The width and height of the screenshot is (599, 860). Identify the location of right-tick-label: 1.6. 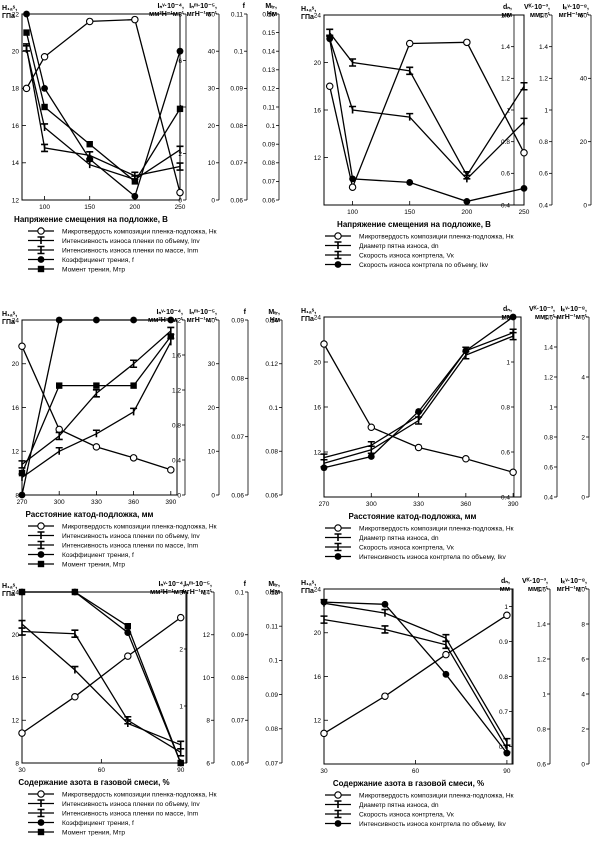
(505, 15).